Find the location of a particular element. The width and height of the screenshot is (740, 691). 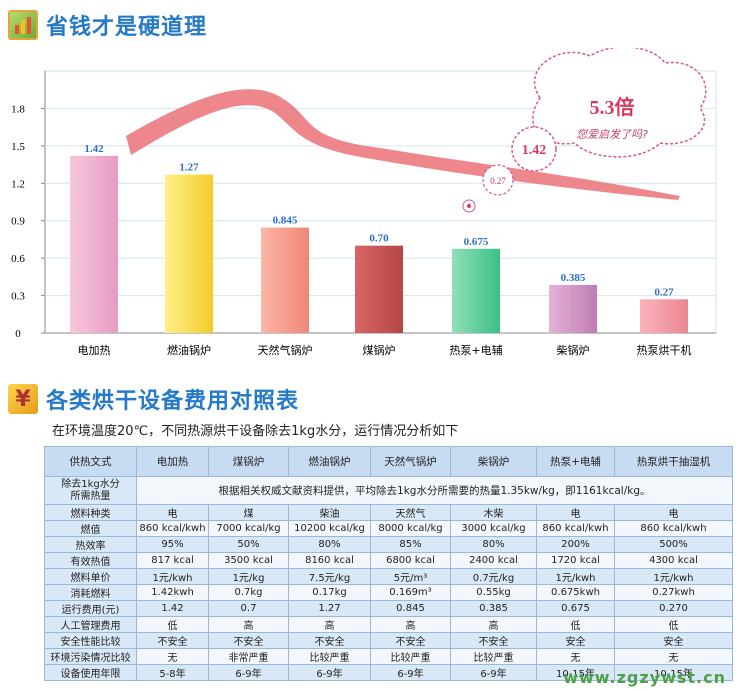

table-cell: 5元/m³ is located at coordinates (410, 576).